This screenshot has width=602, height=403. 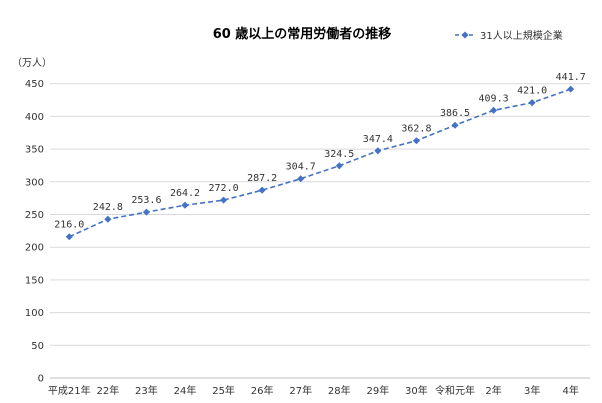 What do you see at coordinates (37, 346) in the screenshot?
I see `y-tick-label: 50` at bounding box center [37, 346].